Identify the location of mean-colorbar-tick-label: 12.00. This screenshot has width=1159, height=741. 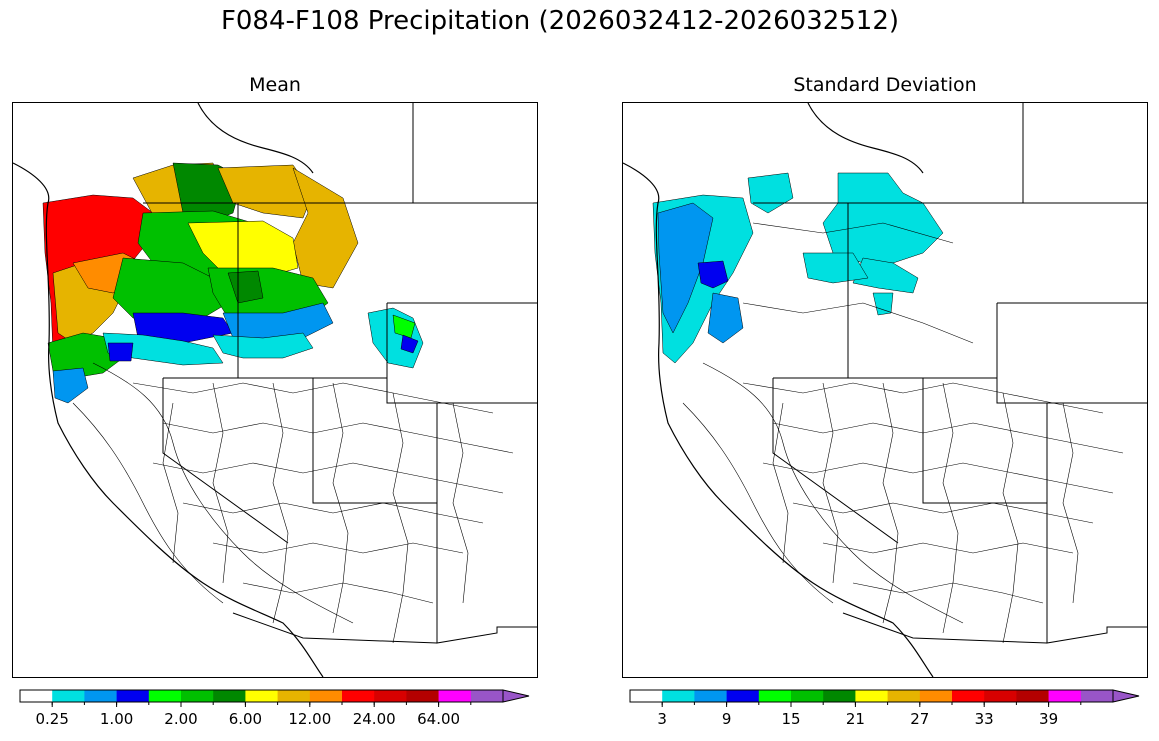
(309, 719).